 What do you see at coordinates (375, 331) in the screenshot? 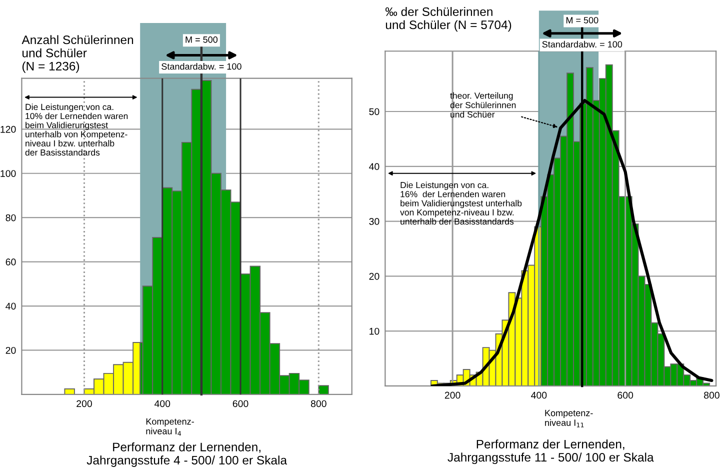
I see `y-tick-label: 10` at bounding box center [375, 331].